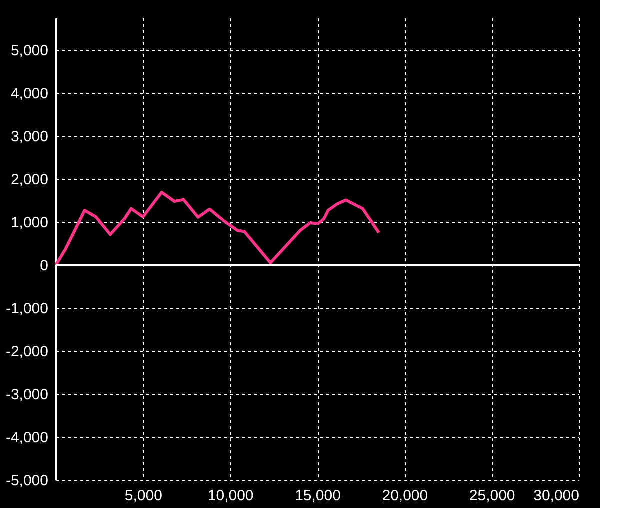 This screenshot has height=532, width=640. I want to click on x-tick-label: 30,000, so click(557, 496).